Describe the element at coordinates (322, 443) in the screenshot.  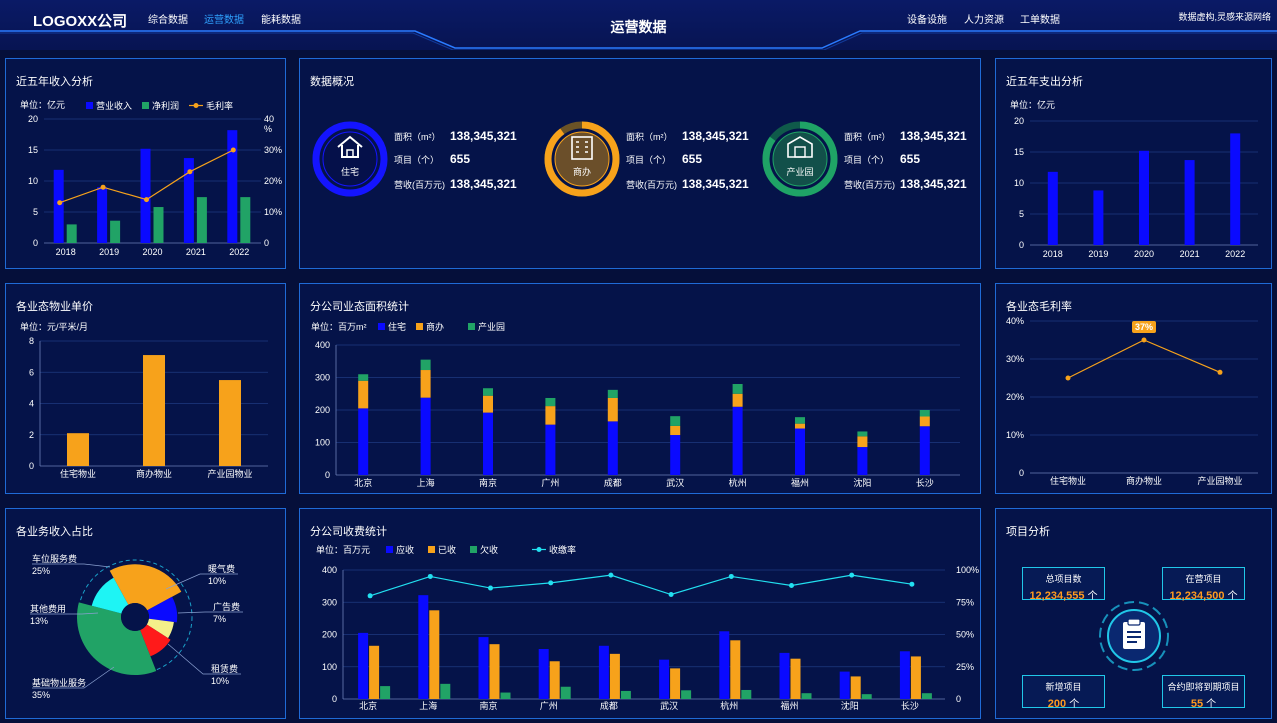
I see `y-tick-label: 100` at that location.